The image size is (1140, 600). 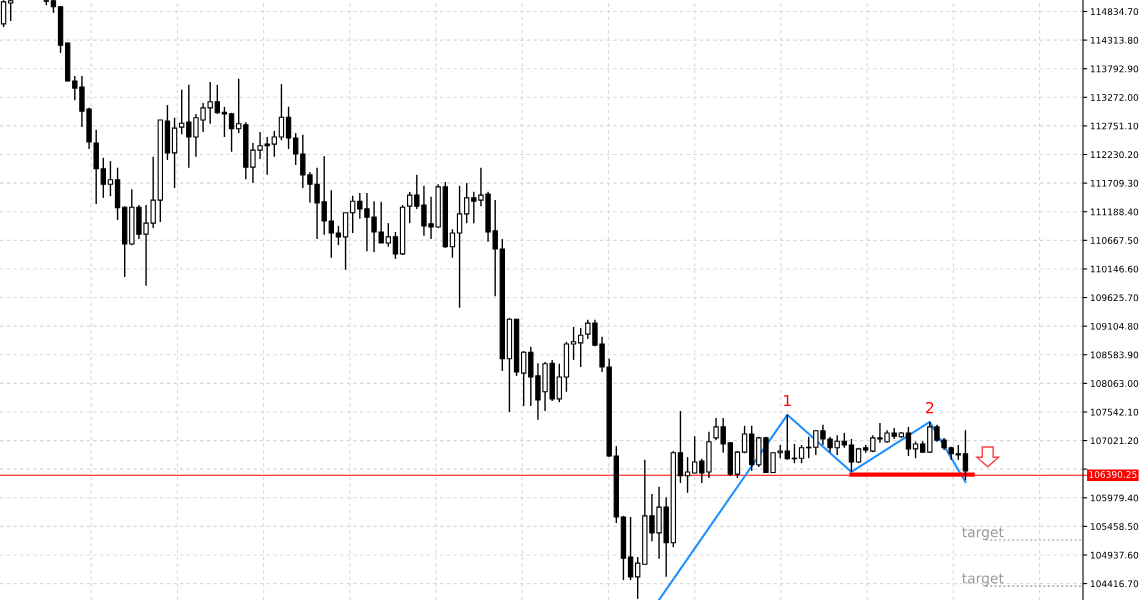 I want to click on y-tick-label: 108063.00, so click(x=1114, y=383).